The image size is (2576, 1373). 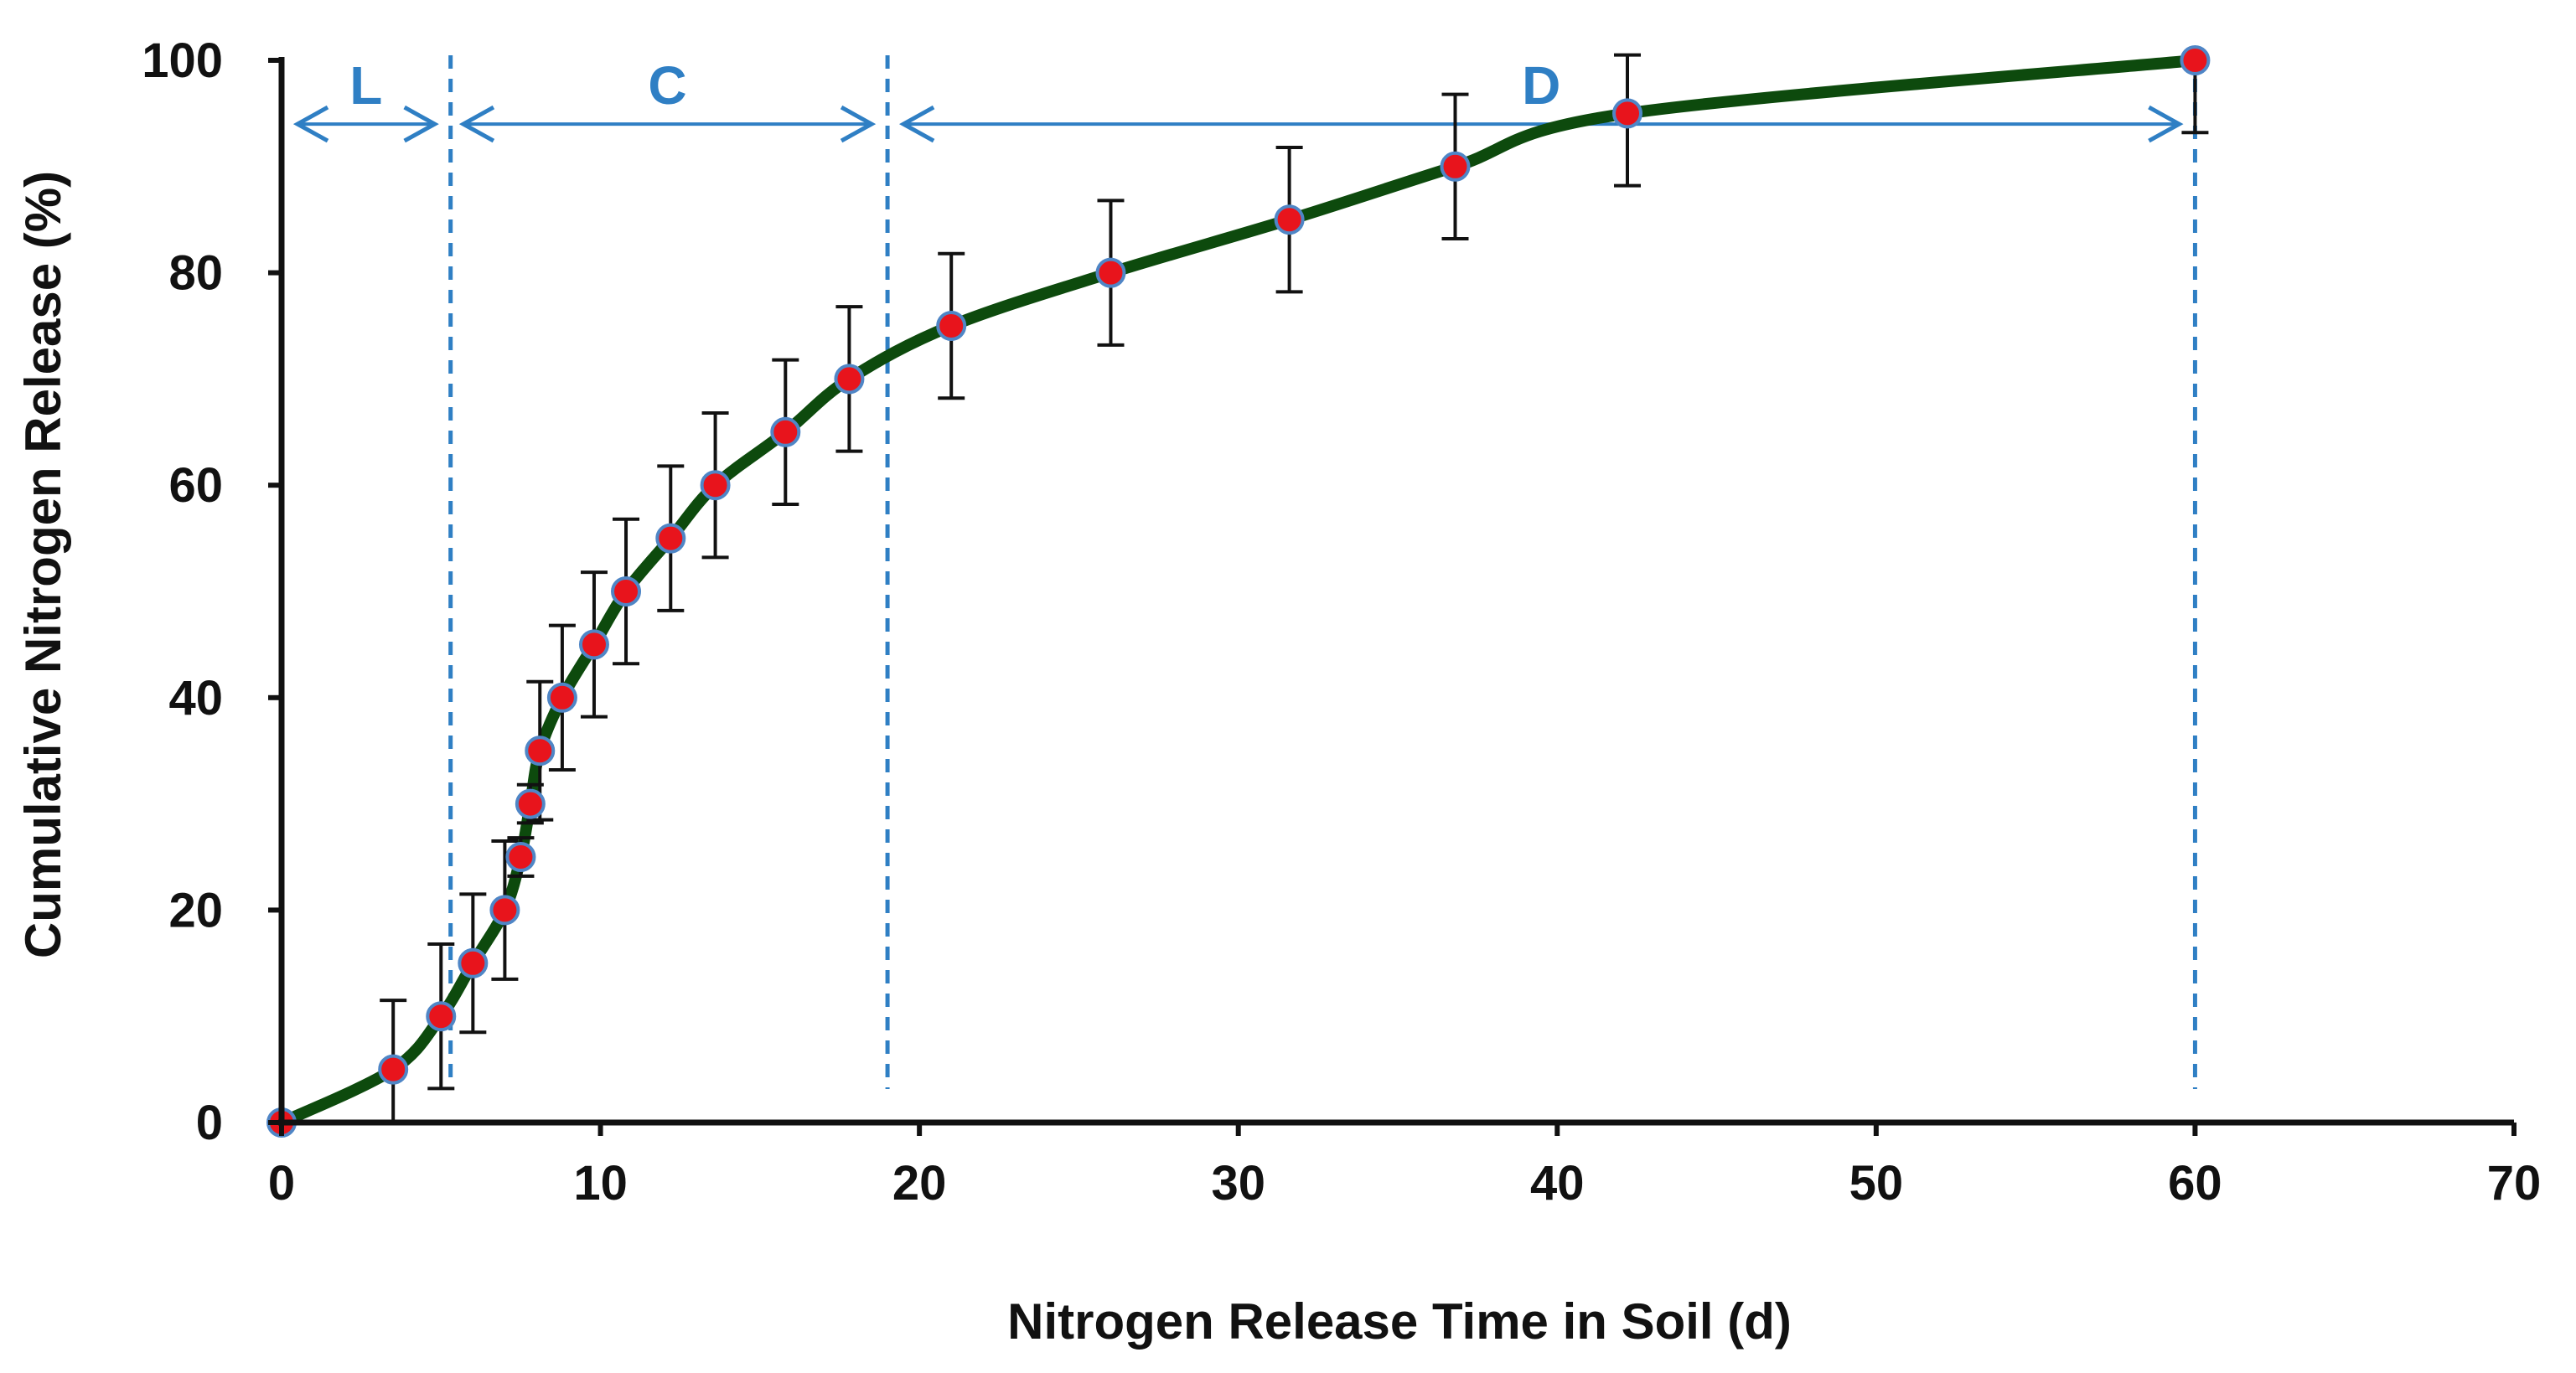 What do you see at coordinates (365, 85) in the screenshot?
I see `phase-label: L` at bounding box center [365, 85].